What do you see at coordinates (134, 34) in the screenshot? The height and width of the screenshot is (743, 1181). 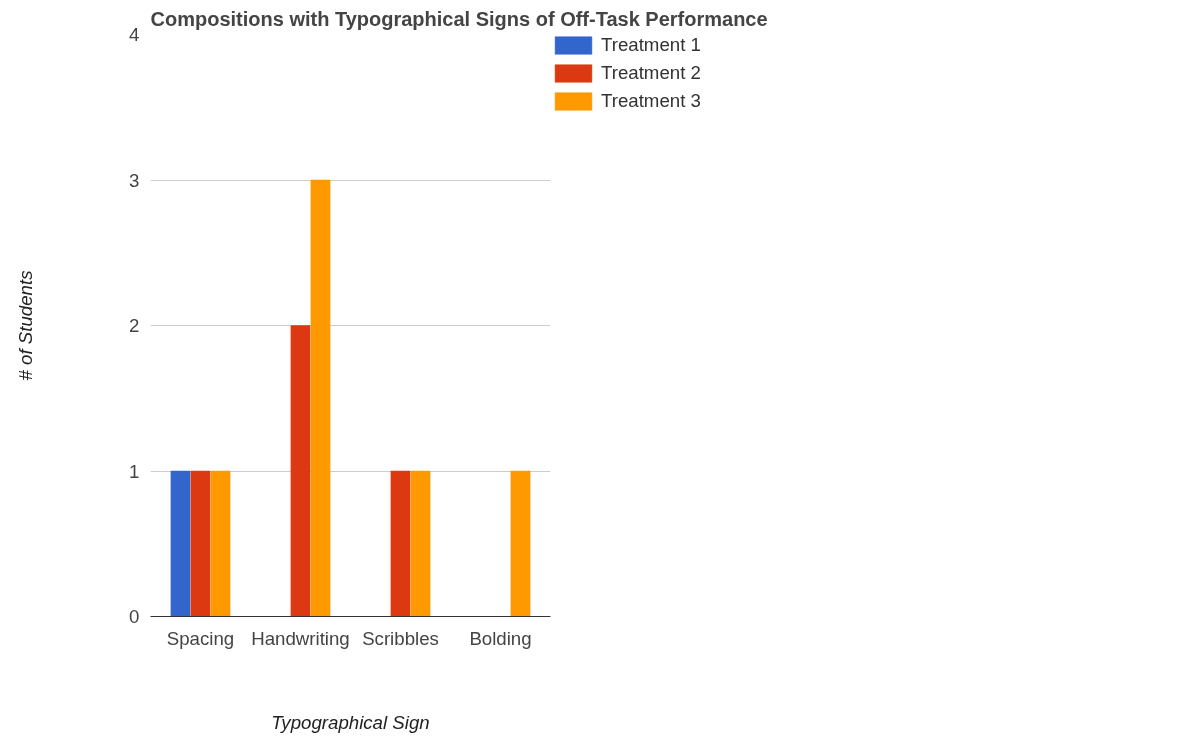 I see `y-tick-label: 4` at bounding box center [134, 34].